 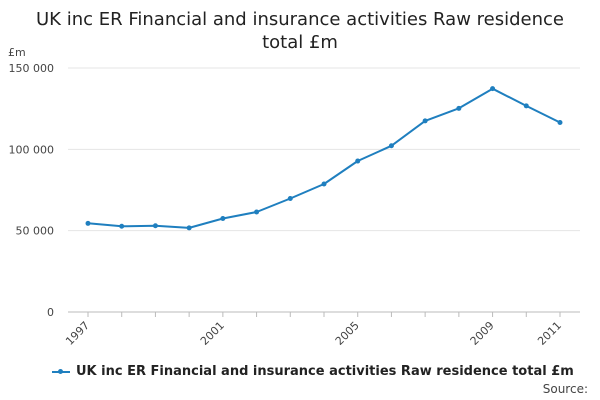 I want to click on legend-line-icon, so click(x=61, y=371).